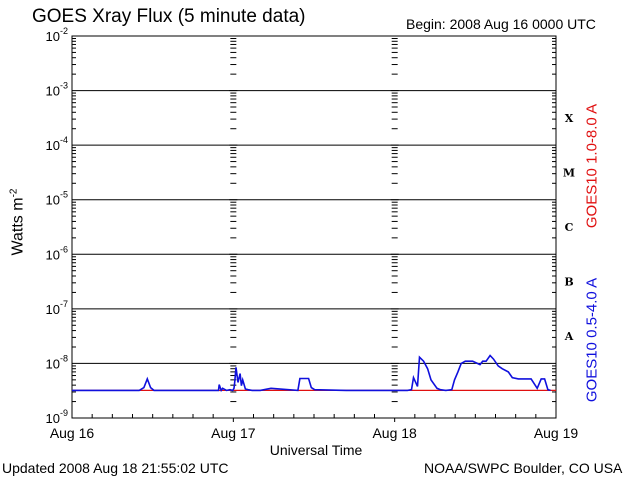  I want to click on flare-class-label: C, so click(569, 227).